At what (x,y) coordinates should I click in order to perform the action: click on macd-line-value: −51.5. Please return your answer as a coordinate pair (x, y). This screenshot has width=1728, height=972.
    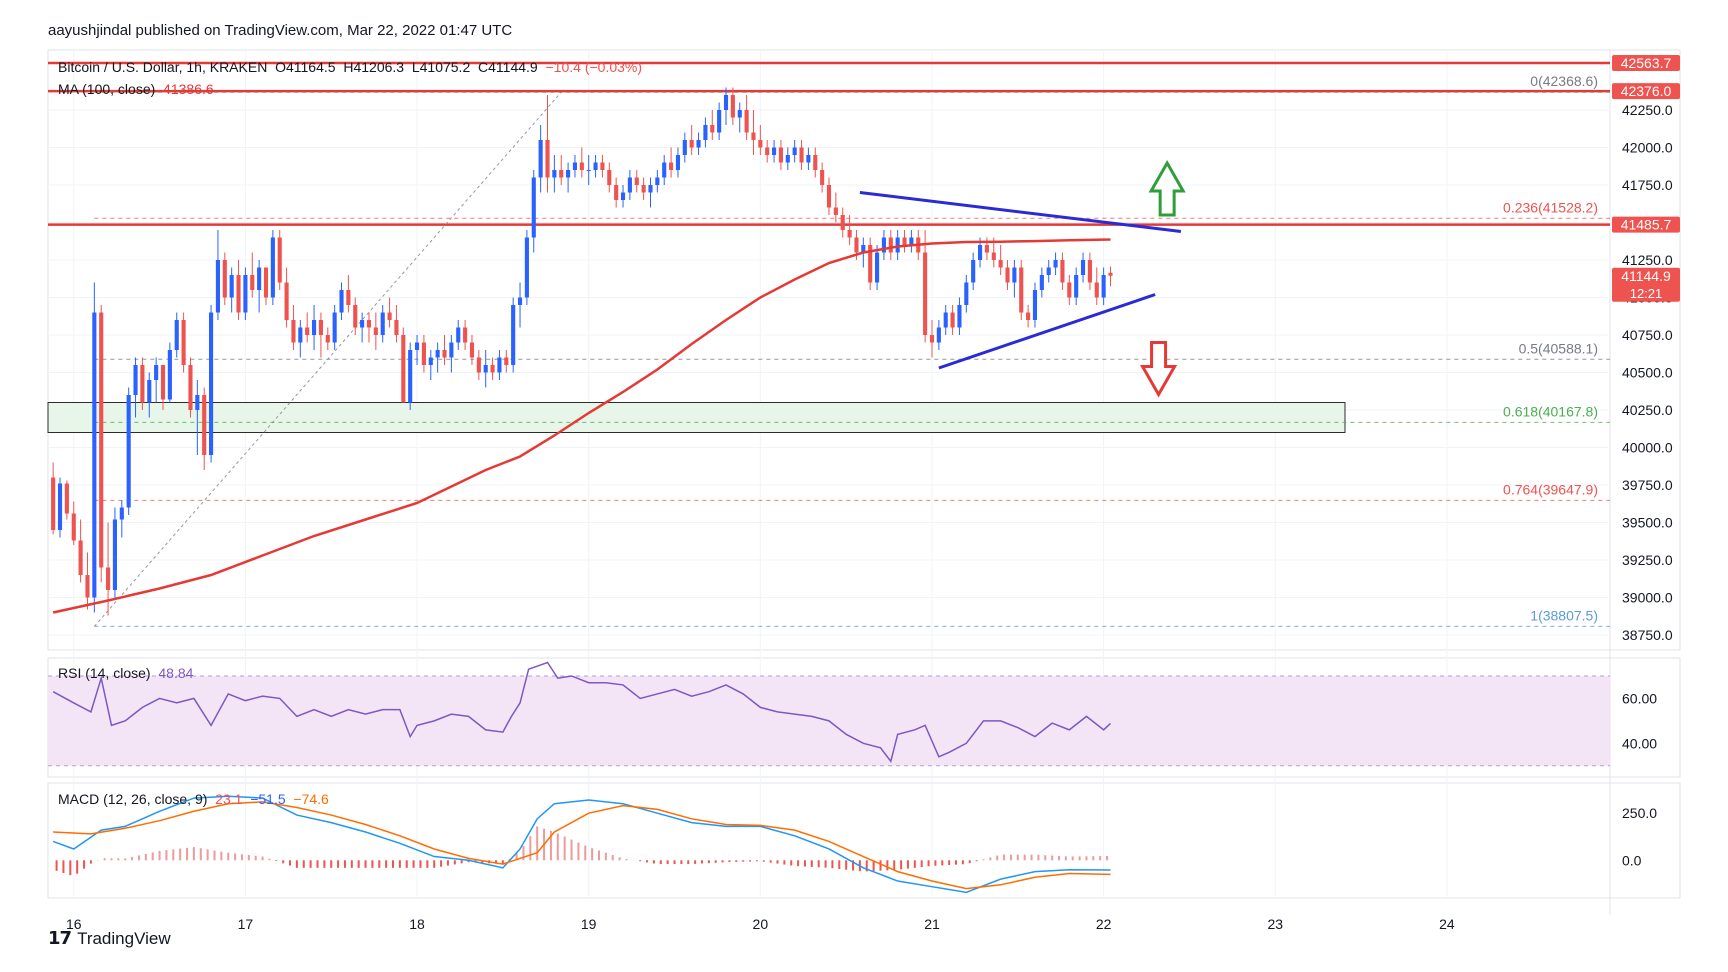
    Looking at the image, I should click on (268, 799).